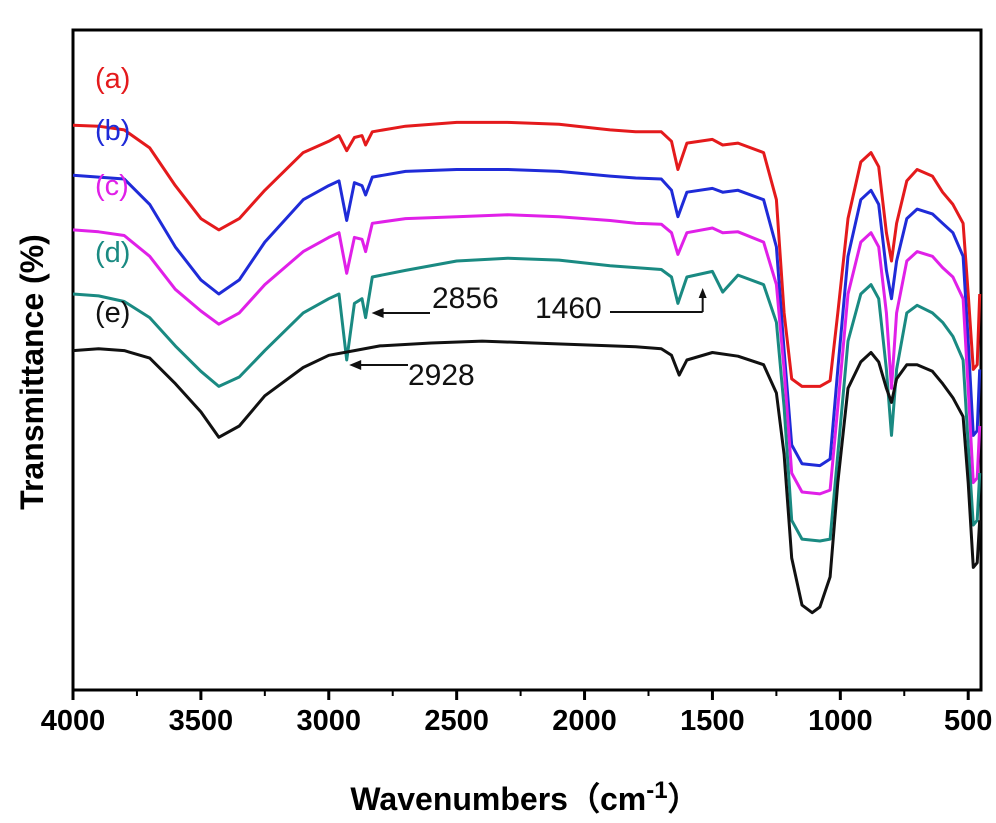 The width and height of the screenshot is (996, 823). I want to click on x-tick-label: 4000, so click(73, 721).